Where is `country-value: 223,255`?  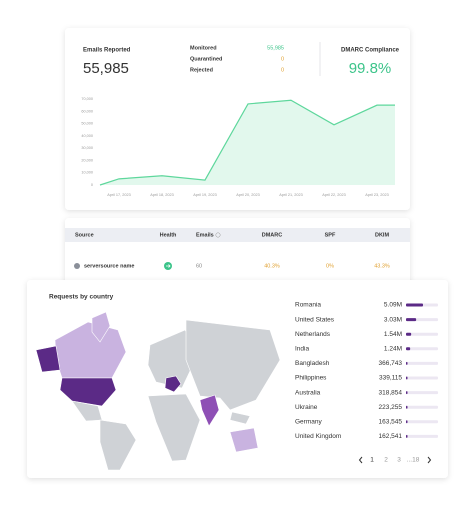
country-value: 223,255 is located at coordinates (391, 407).